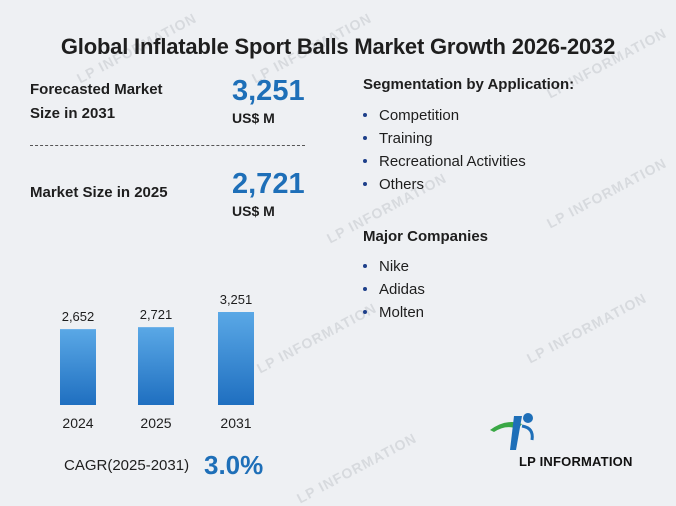 The width and height of the screenshot is (676, 506). What do you see at coordinates (402, 312) in the screenshot?
I see `list-item-label: Molten` at bounding box center [402, 312].